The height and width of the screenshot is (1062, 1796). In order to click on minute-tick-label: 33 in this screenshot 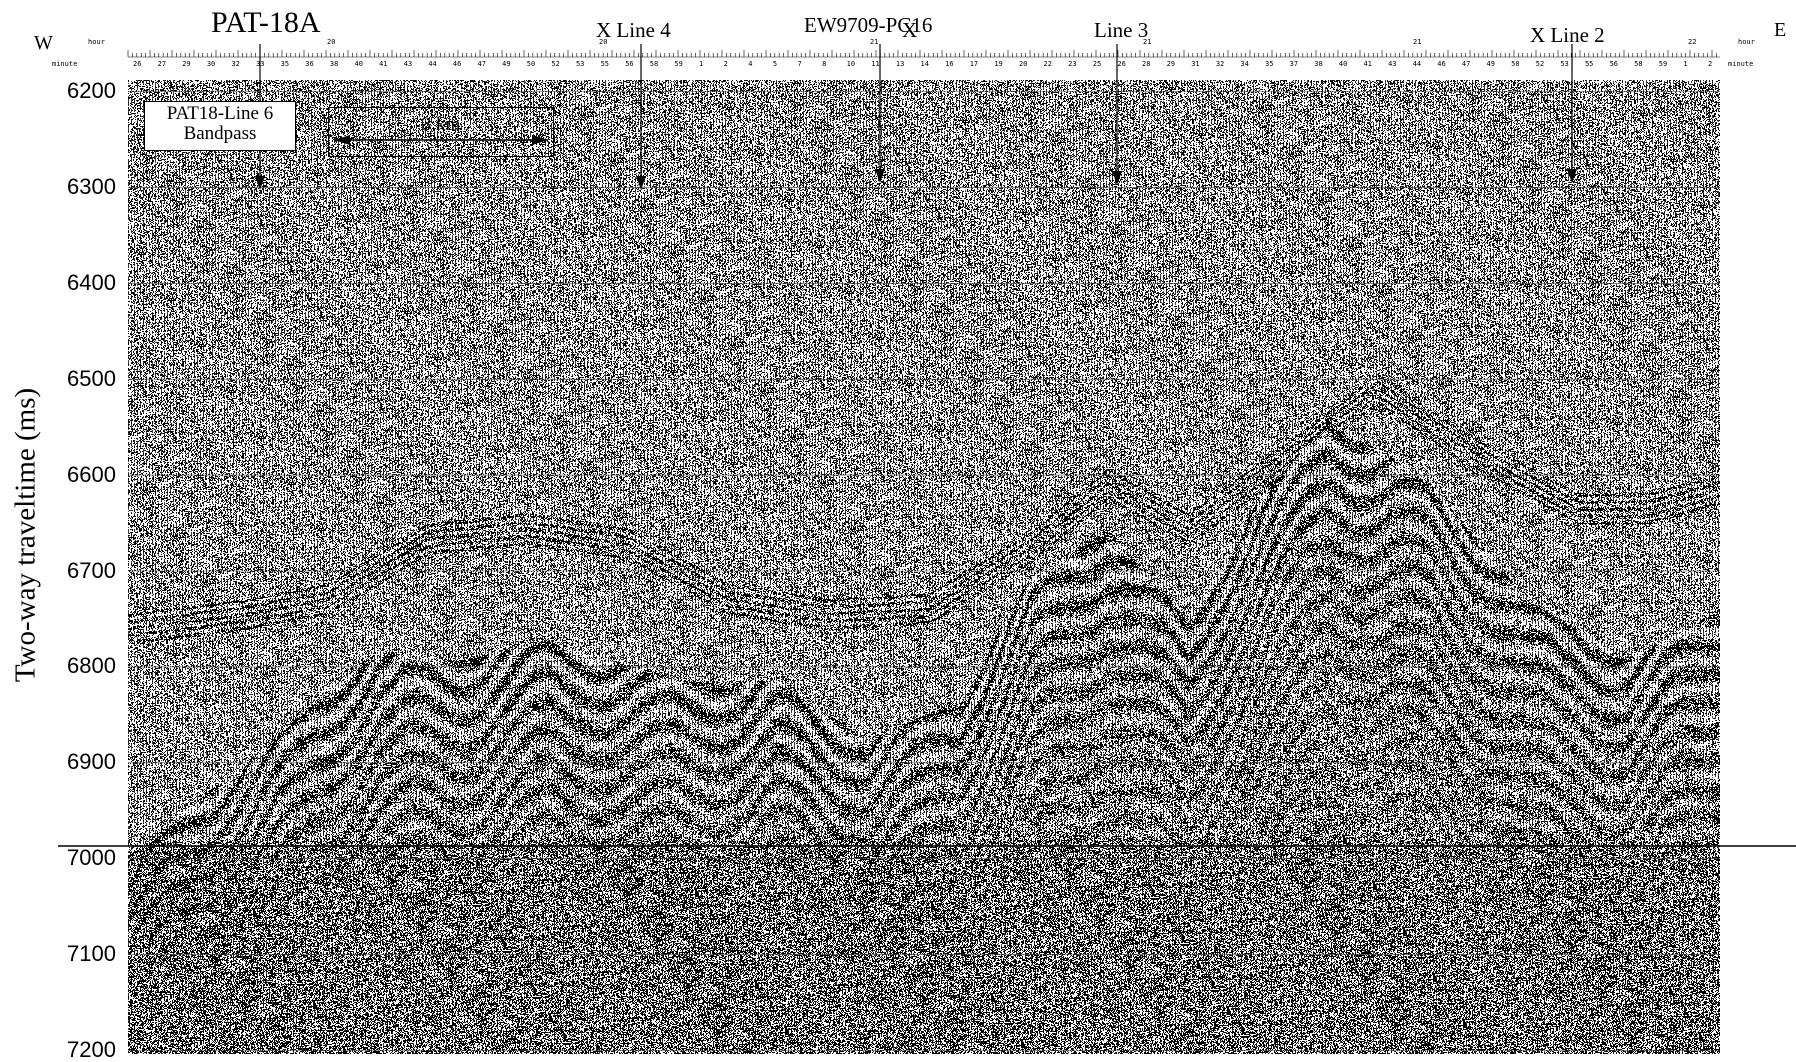, I will do `click(260, 64)`.